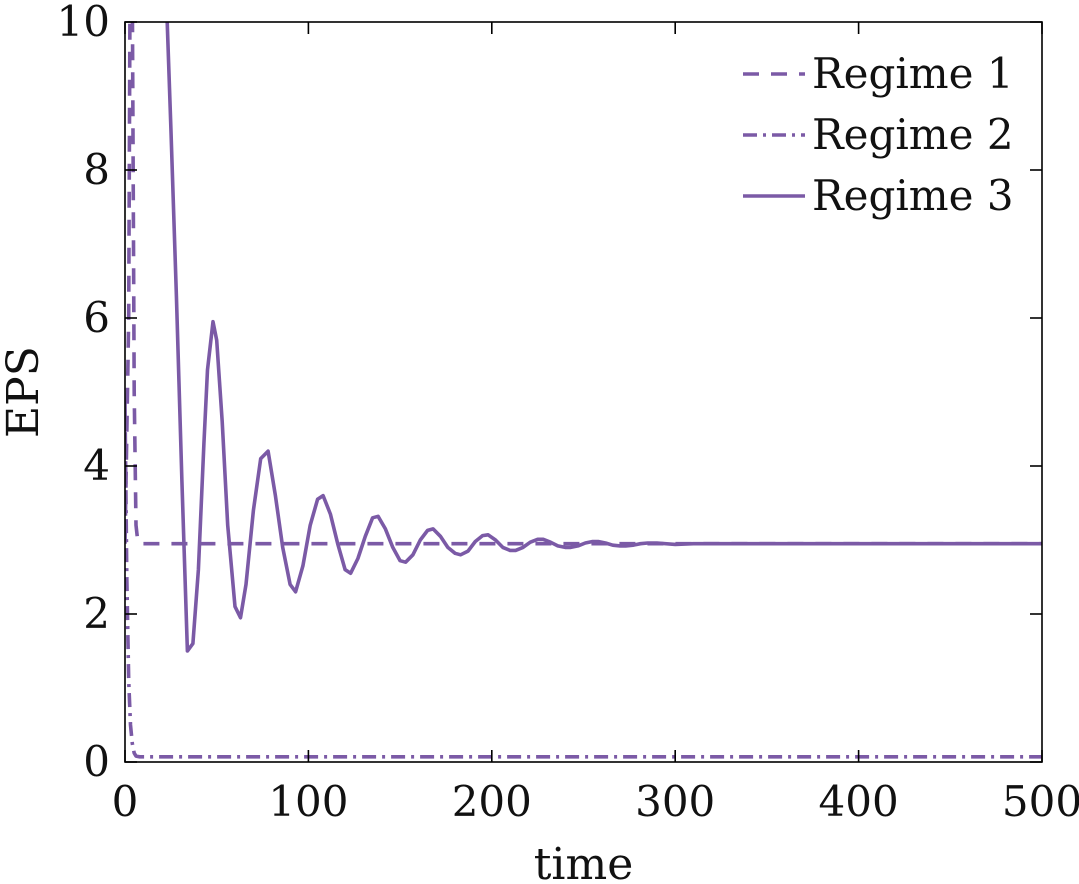  Describe the element at coordinates (24, 392) in the screenshot. I see `y-axis-label: EPS` at that location.